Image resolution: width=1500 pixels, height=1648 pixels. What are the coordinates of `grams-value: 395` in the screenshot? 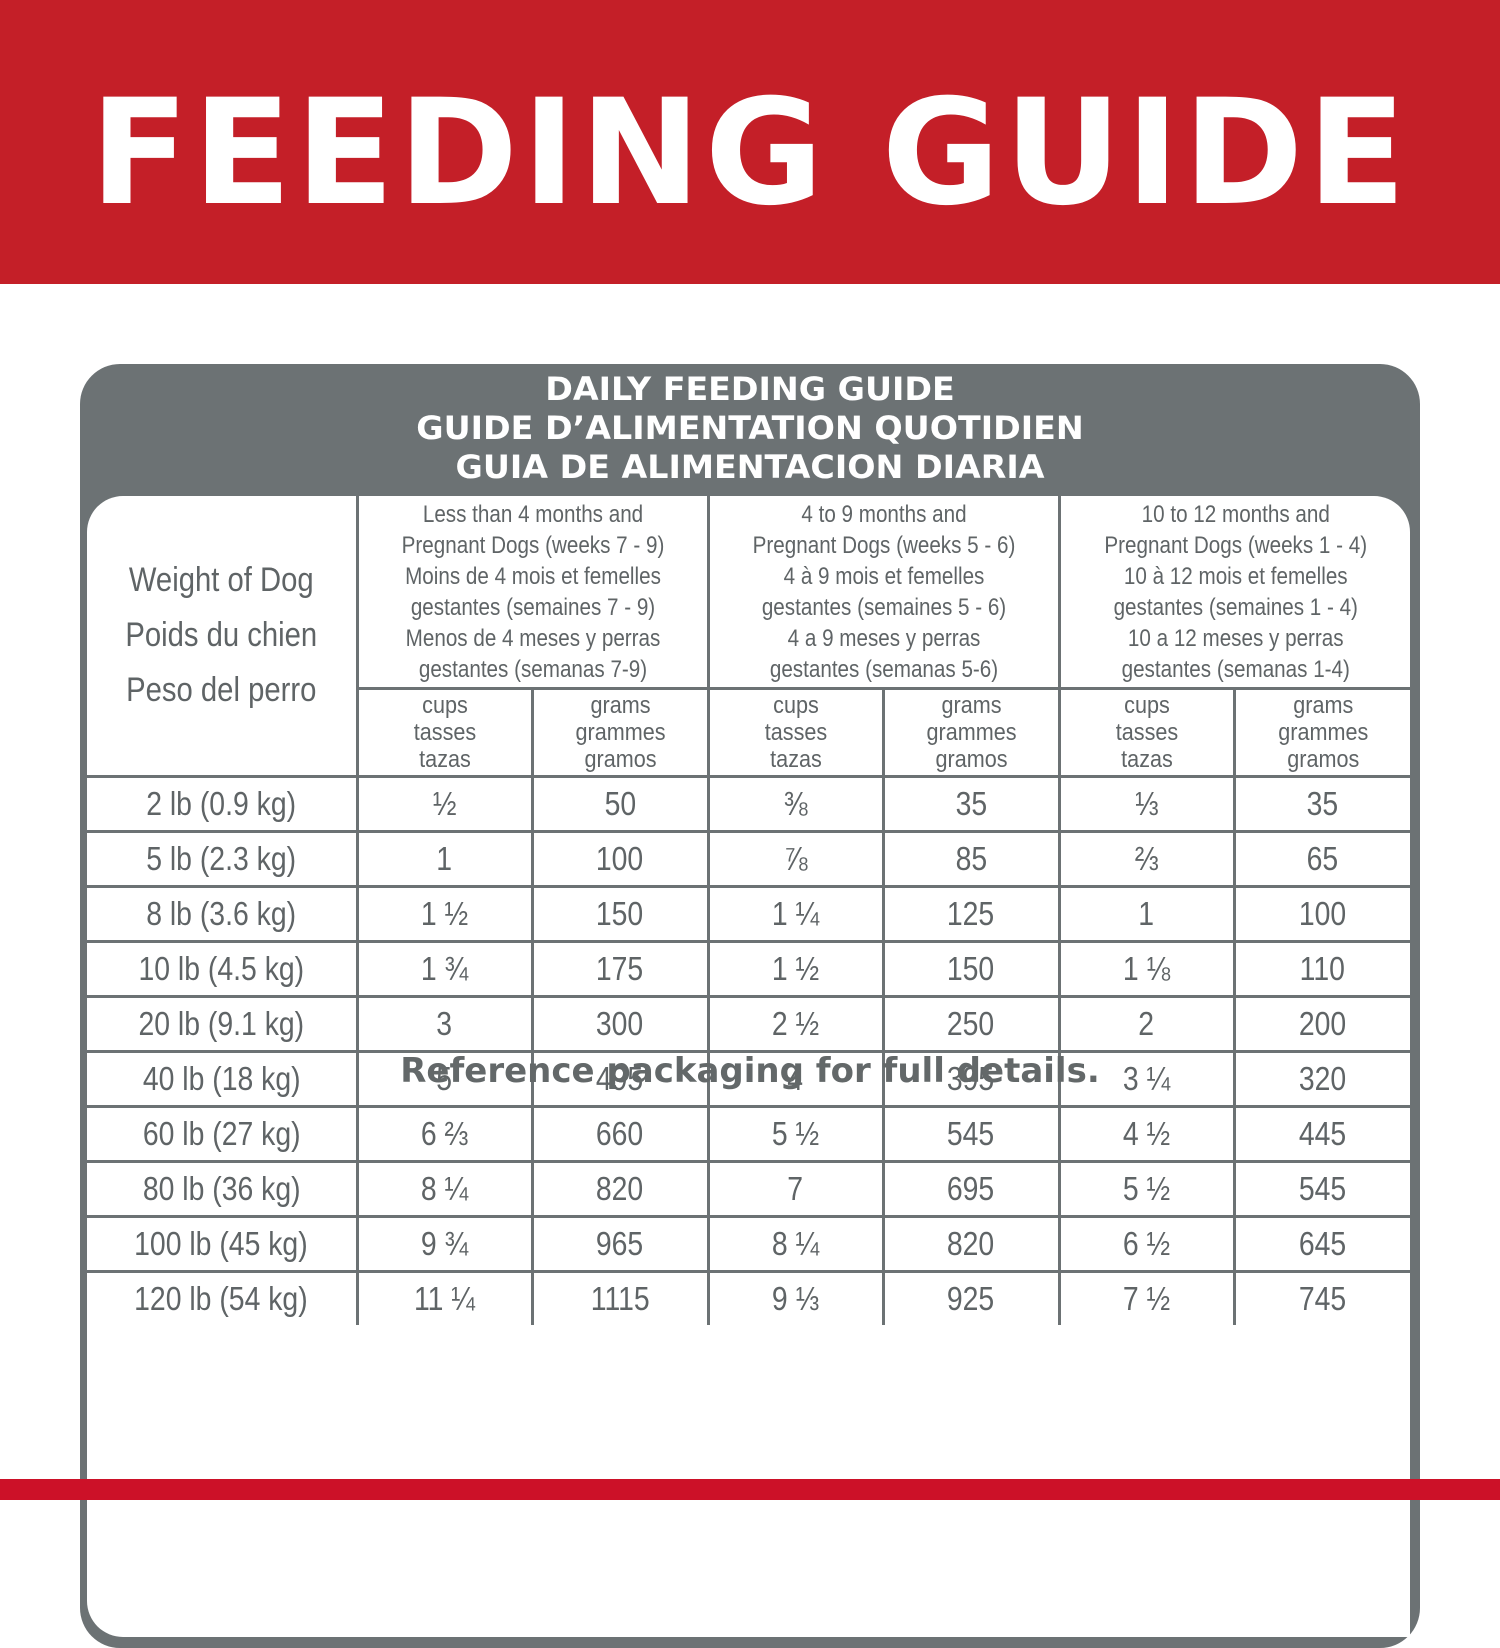 It's located at (971, 1078).